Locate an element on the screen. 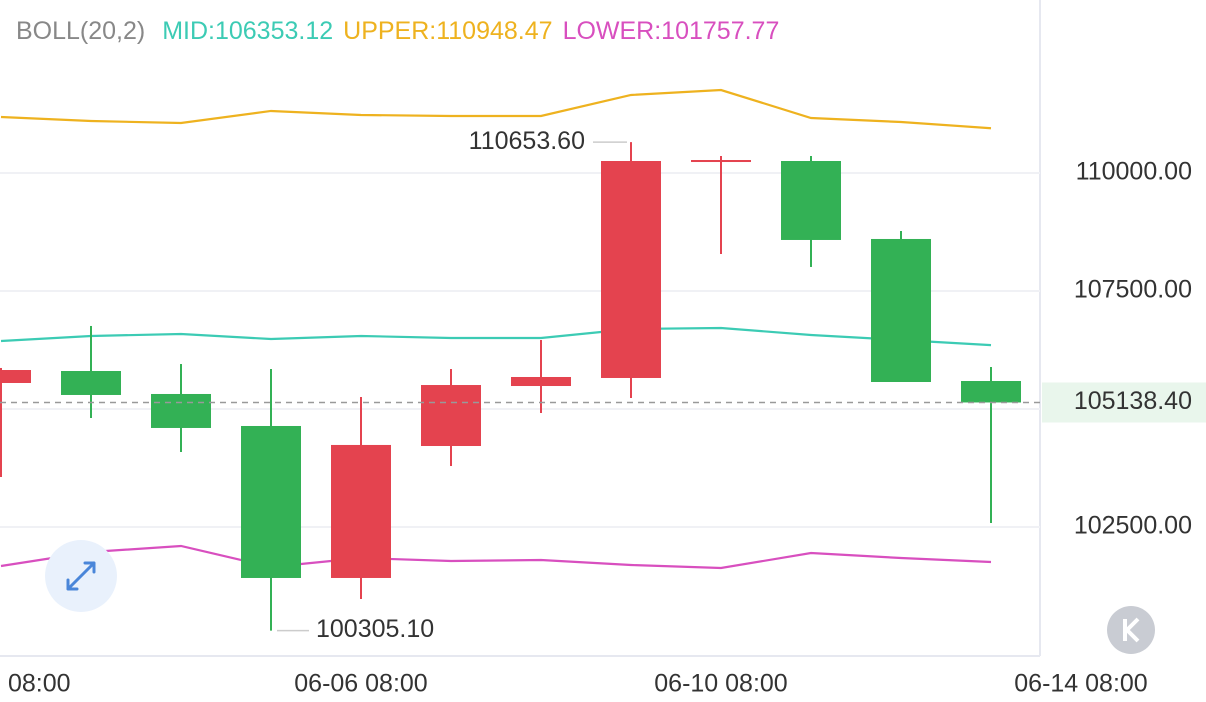  scroll-latest-button is located at coordinates (1131, 630).